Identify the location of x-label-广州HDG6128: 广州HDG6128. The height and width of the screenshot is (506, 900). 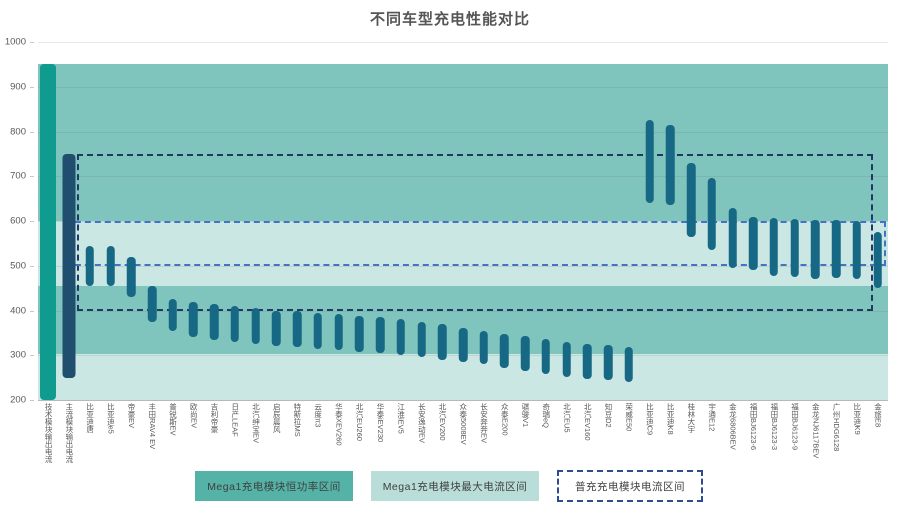
(837, 427).